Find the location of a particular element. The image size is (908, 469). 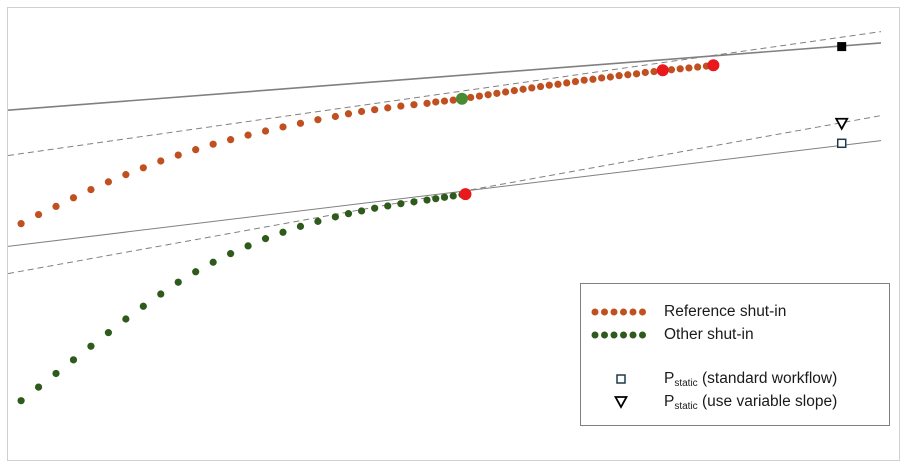

pstatic-variable-marker is located at coordinates (841, 124).